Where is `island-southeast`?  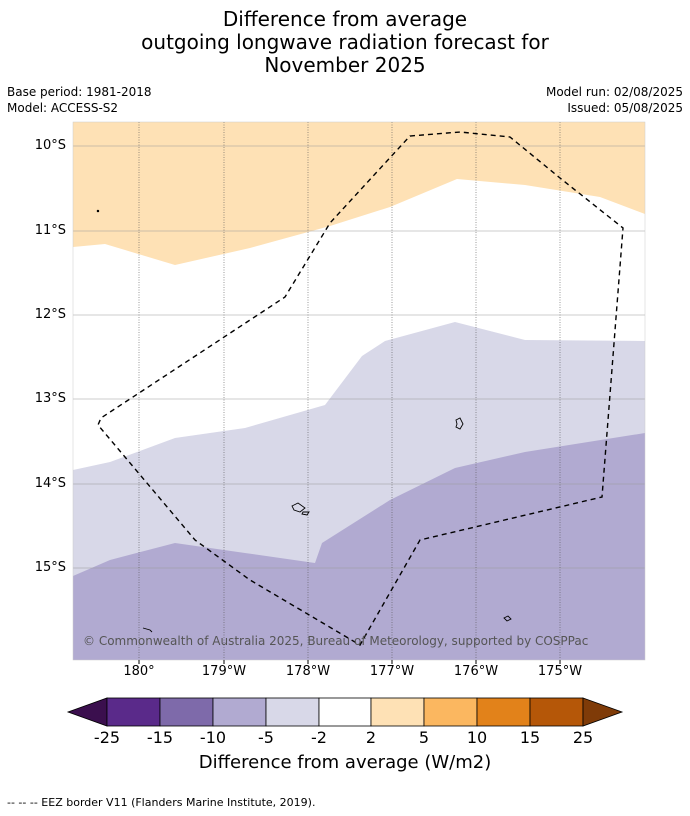 island-southeast is located at coordinates (507, 618).